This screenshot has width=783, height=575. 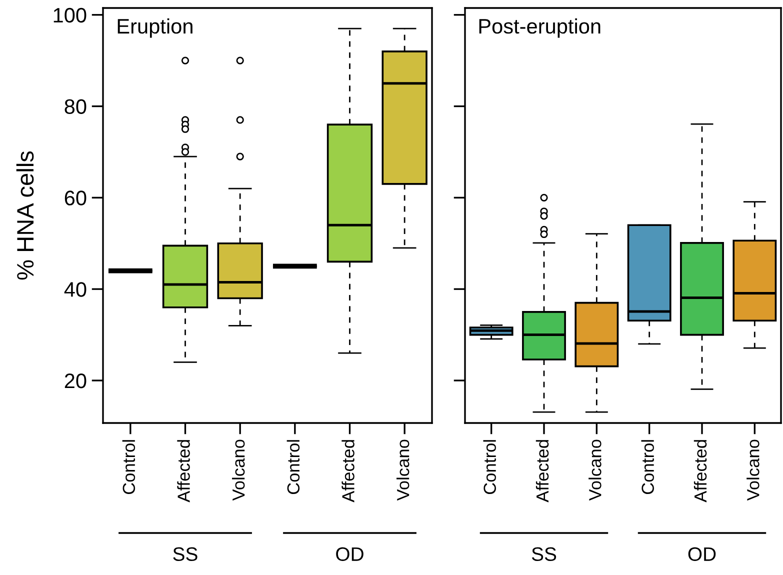 I want to click on chart-title: Post-eruption, so click(x=539, y=28).